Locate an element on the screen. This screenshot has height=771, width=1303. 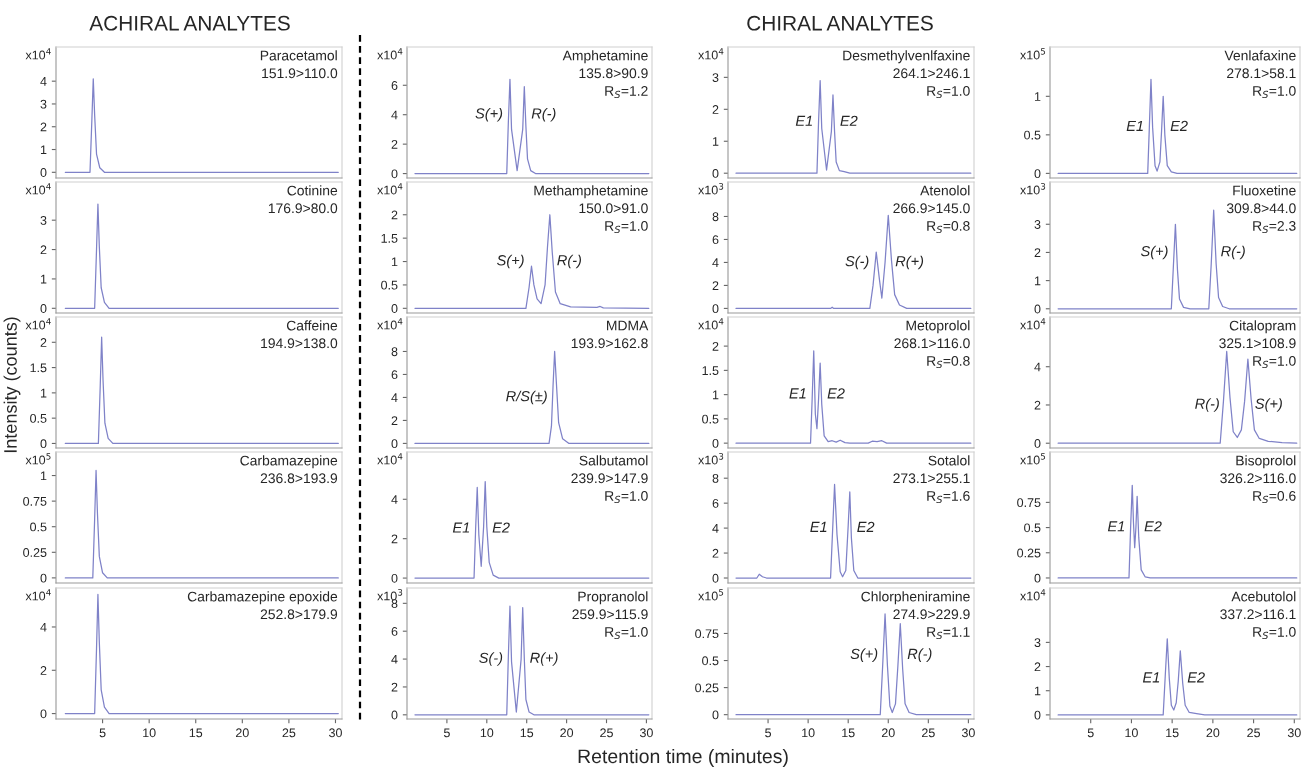
annotation: 274.9>229.9 is located at coordinates (931, 614).